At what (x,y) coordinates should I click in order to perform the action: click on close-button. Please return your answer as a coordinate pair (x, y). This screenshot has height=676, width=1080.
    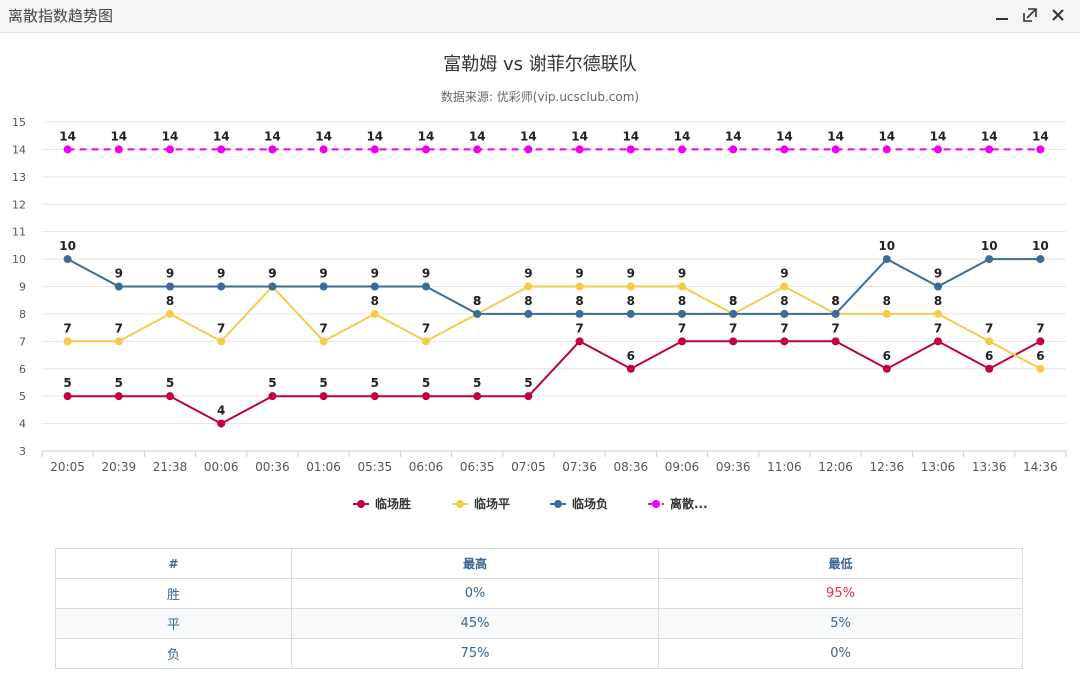
    Looking at the image, I should click on (1058, 15).